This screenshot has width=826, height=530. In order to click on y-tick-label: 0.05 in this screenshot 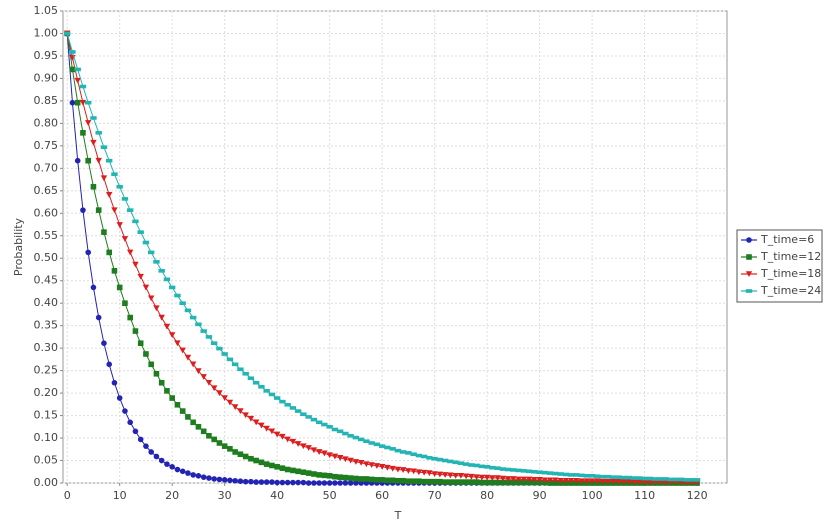, I will do `click(46, 460)`.